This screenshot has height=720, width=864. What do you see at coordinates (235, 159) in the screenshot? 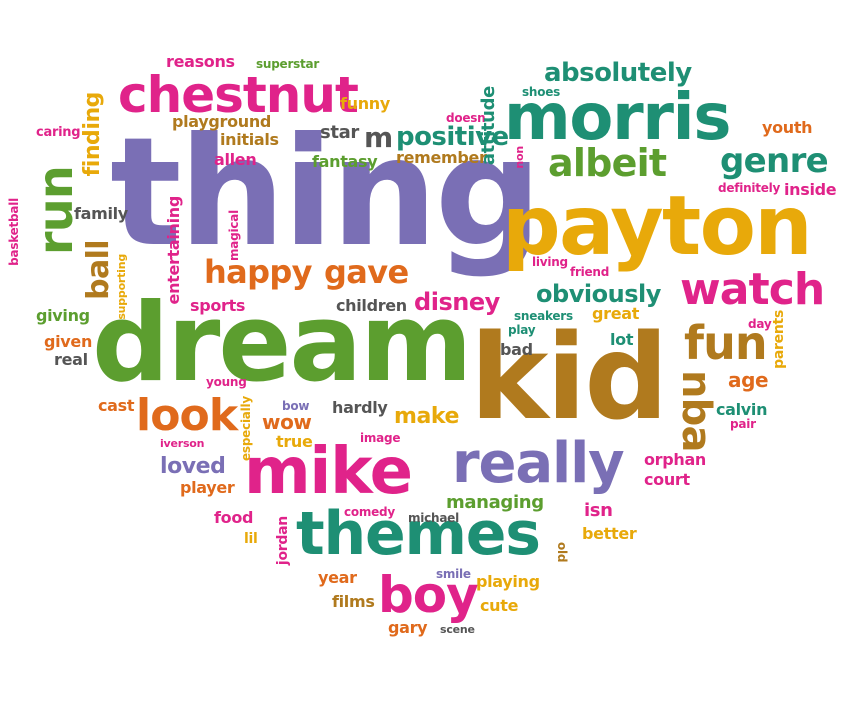
I see `word-allen: allen` at bounding box center [235, 159].